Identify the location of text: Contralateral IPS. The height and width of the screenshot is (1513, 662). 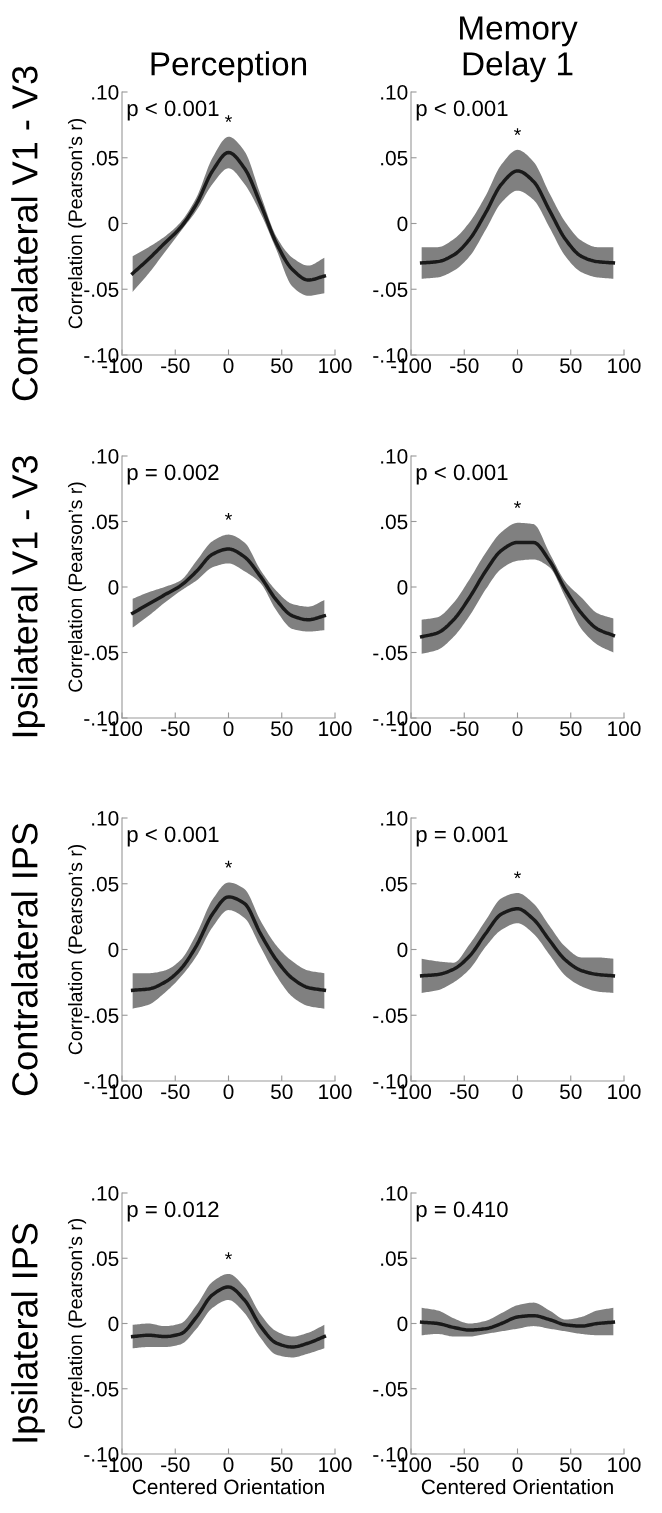
(24, 959).